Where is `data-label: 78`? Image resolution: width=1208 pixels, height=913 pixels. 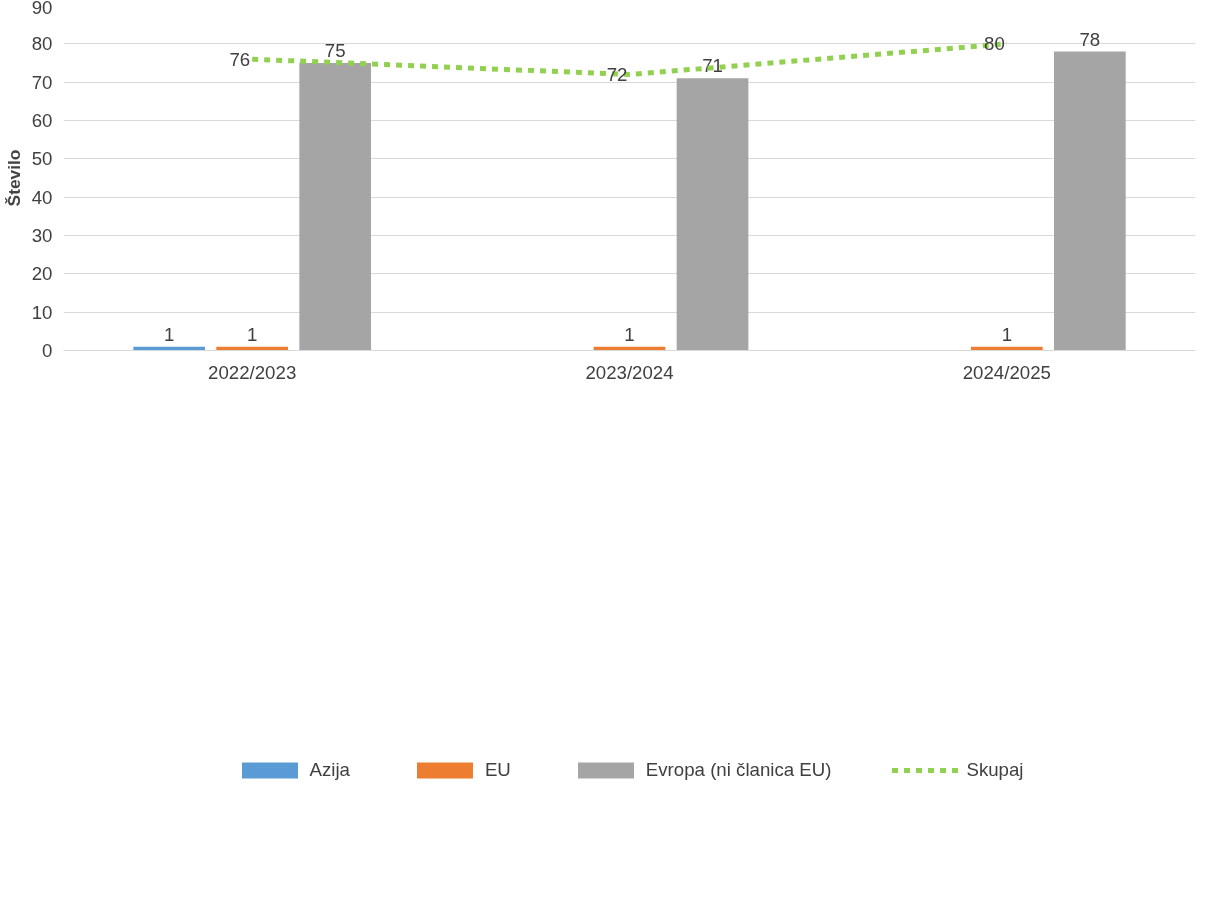 data-label: 78 is located at coordinates (1090, 39).